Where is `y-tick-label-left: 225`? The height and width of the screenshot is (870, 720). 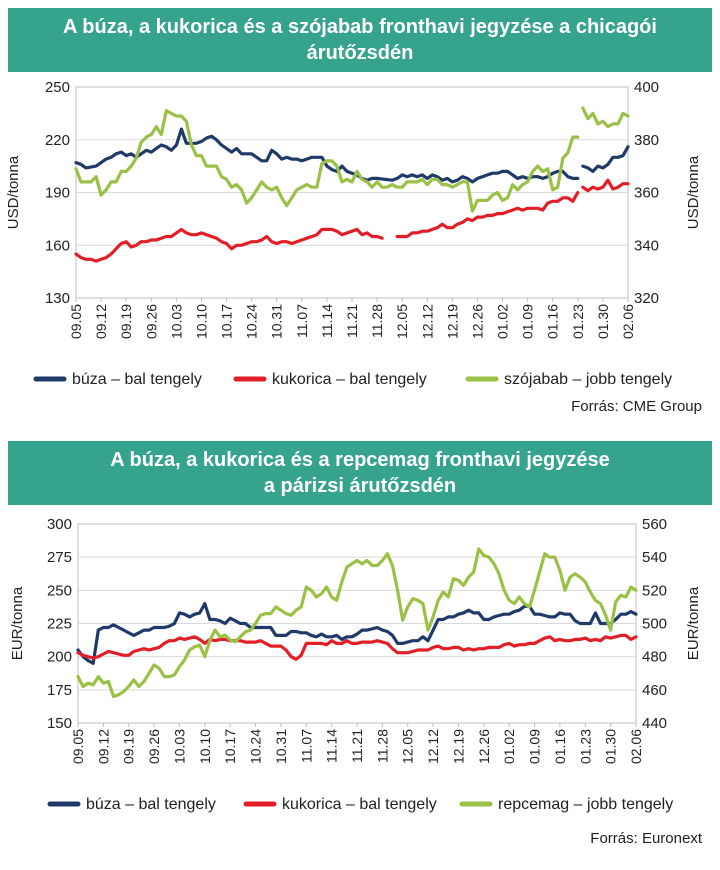 y-tick-label-left: 225 is located at coordinates (59, 624).